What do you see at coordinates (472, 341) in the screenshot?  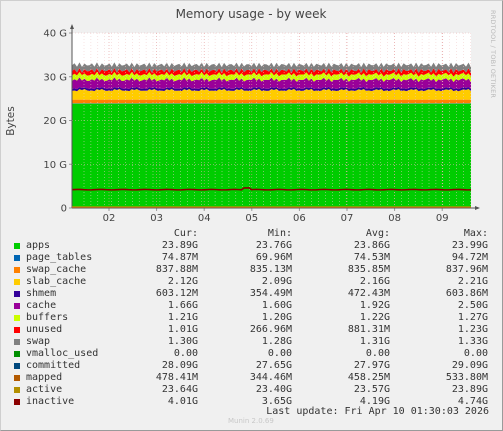 I see `legend-max-value: 1.33G` at bounding box center [472, 341].